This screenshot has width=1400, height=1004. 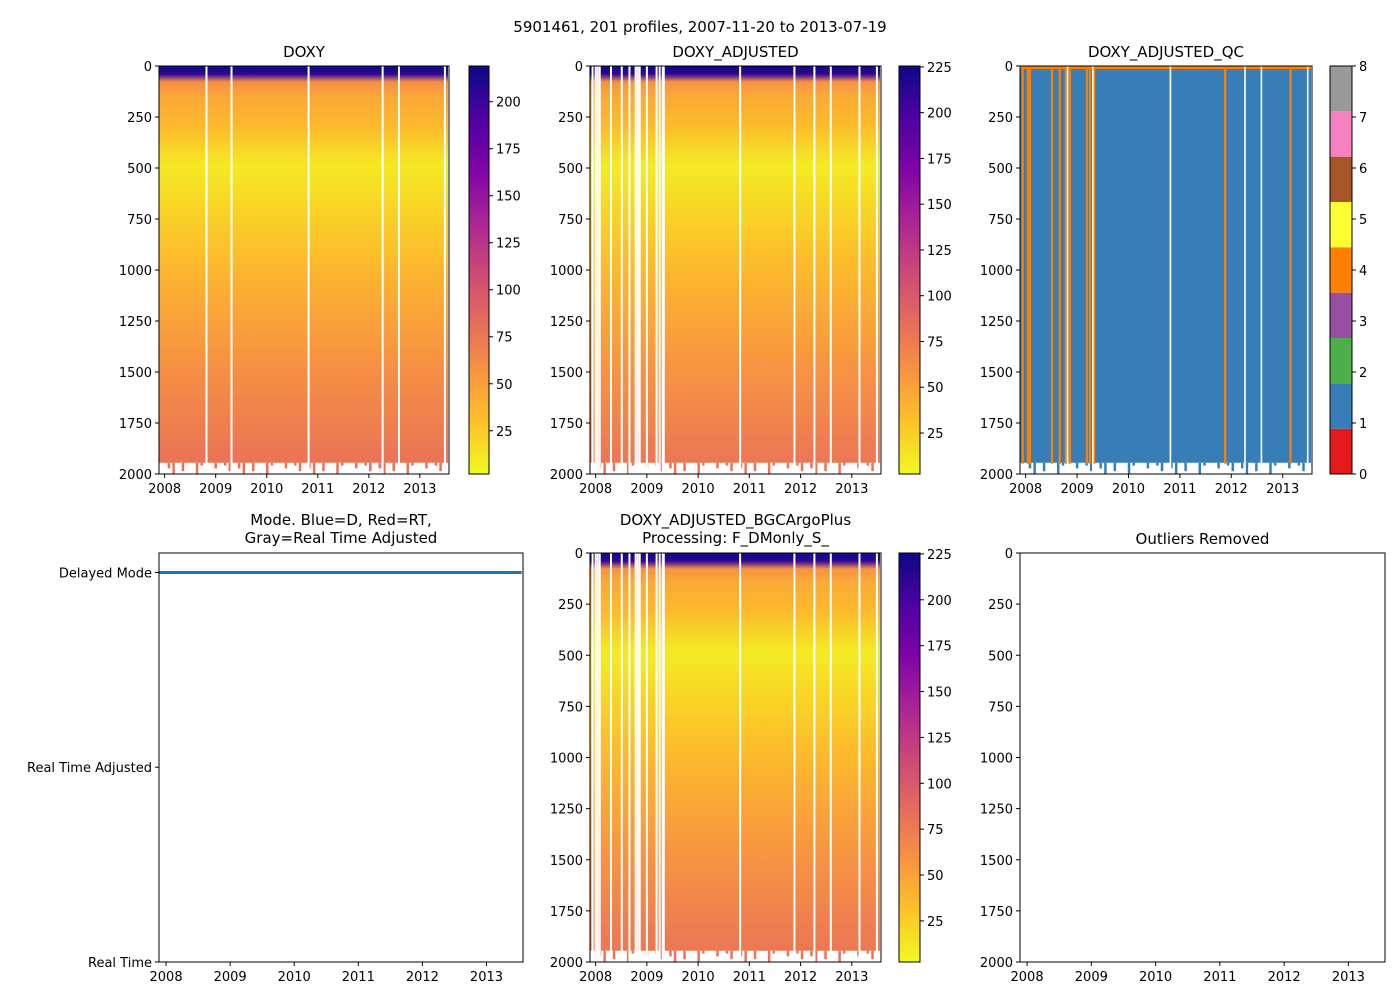 What do you see at coordinates (1363, 322) in the screenshot?
I see `colorbar-tick-label: 3` at bounding box center [1363, 322].